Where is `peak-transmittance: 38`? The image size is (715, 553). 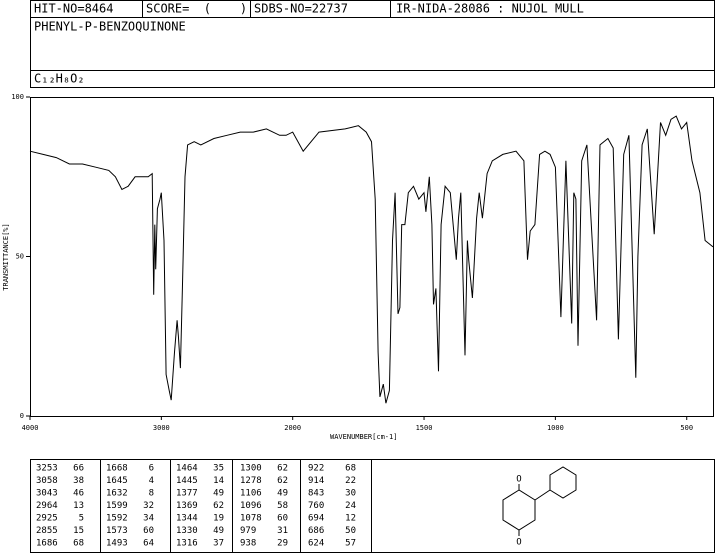
peak-transmittance: 38 is located at coordinates (78, 481).